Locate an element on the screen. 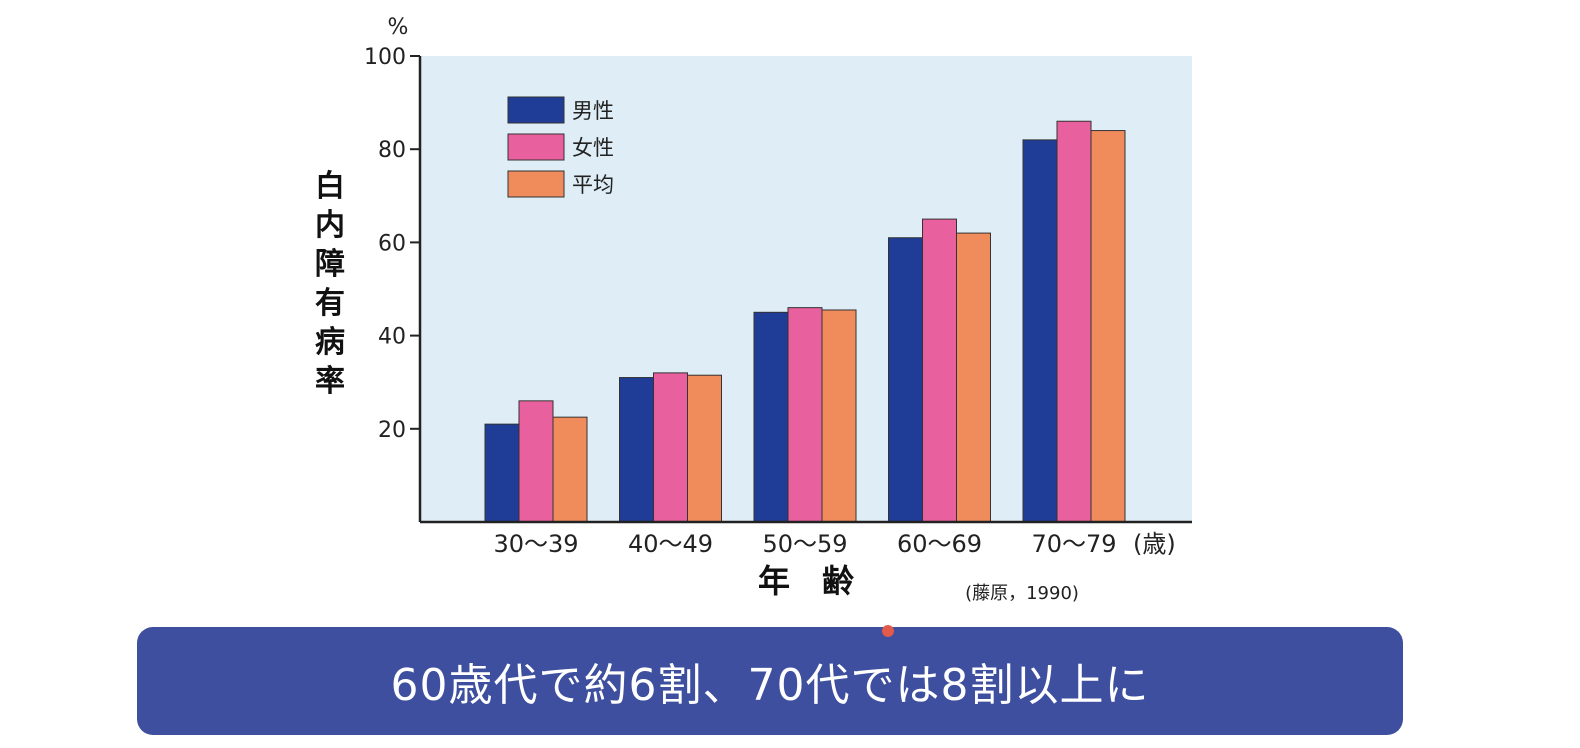 The height and width of the screenshot is (748, 1580). bar-男性-40～49 is located at coordinates (636, 450).